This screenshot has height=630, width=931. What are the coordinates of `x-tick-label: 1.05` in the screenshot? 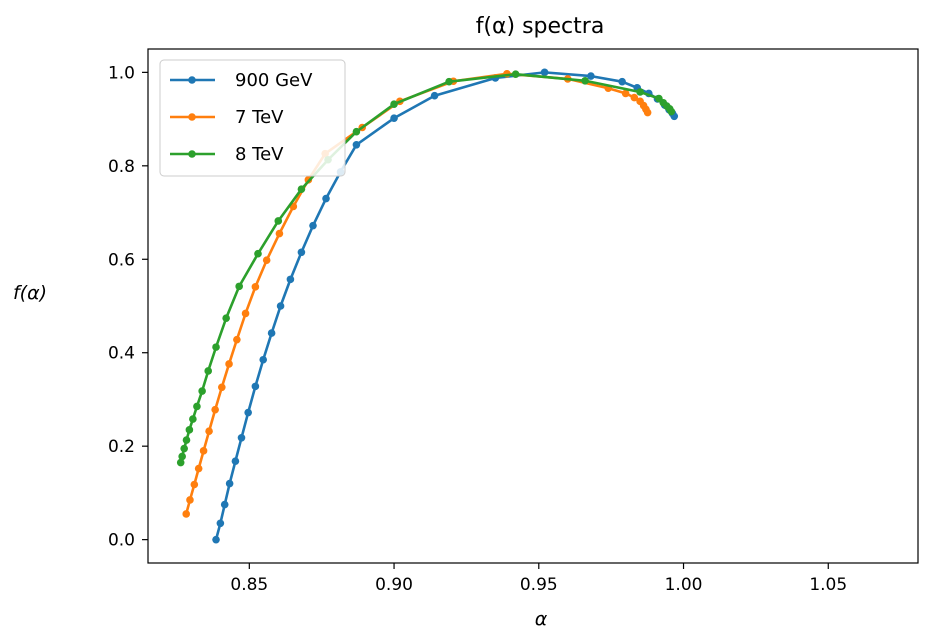 It's located at (828, 585).